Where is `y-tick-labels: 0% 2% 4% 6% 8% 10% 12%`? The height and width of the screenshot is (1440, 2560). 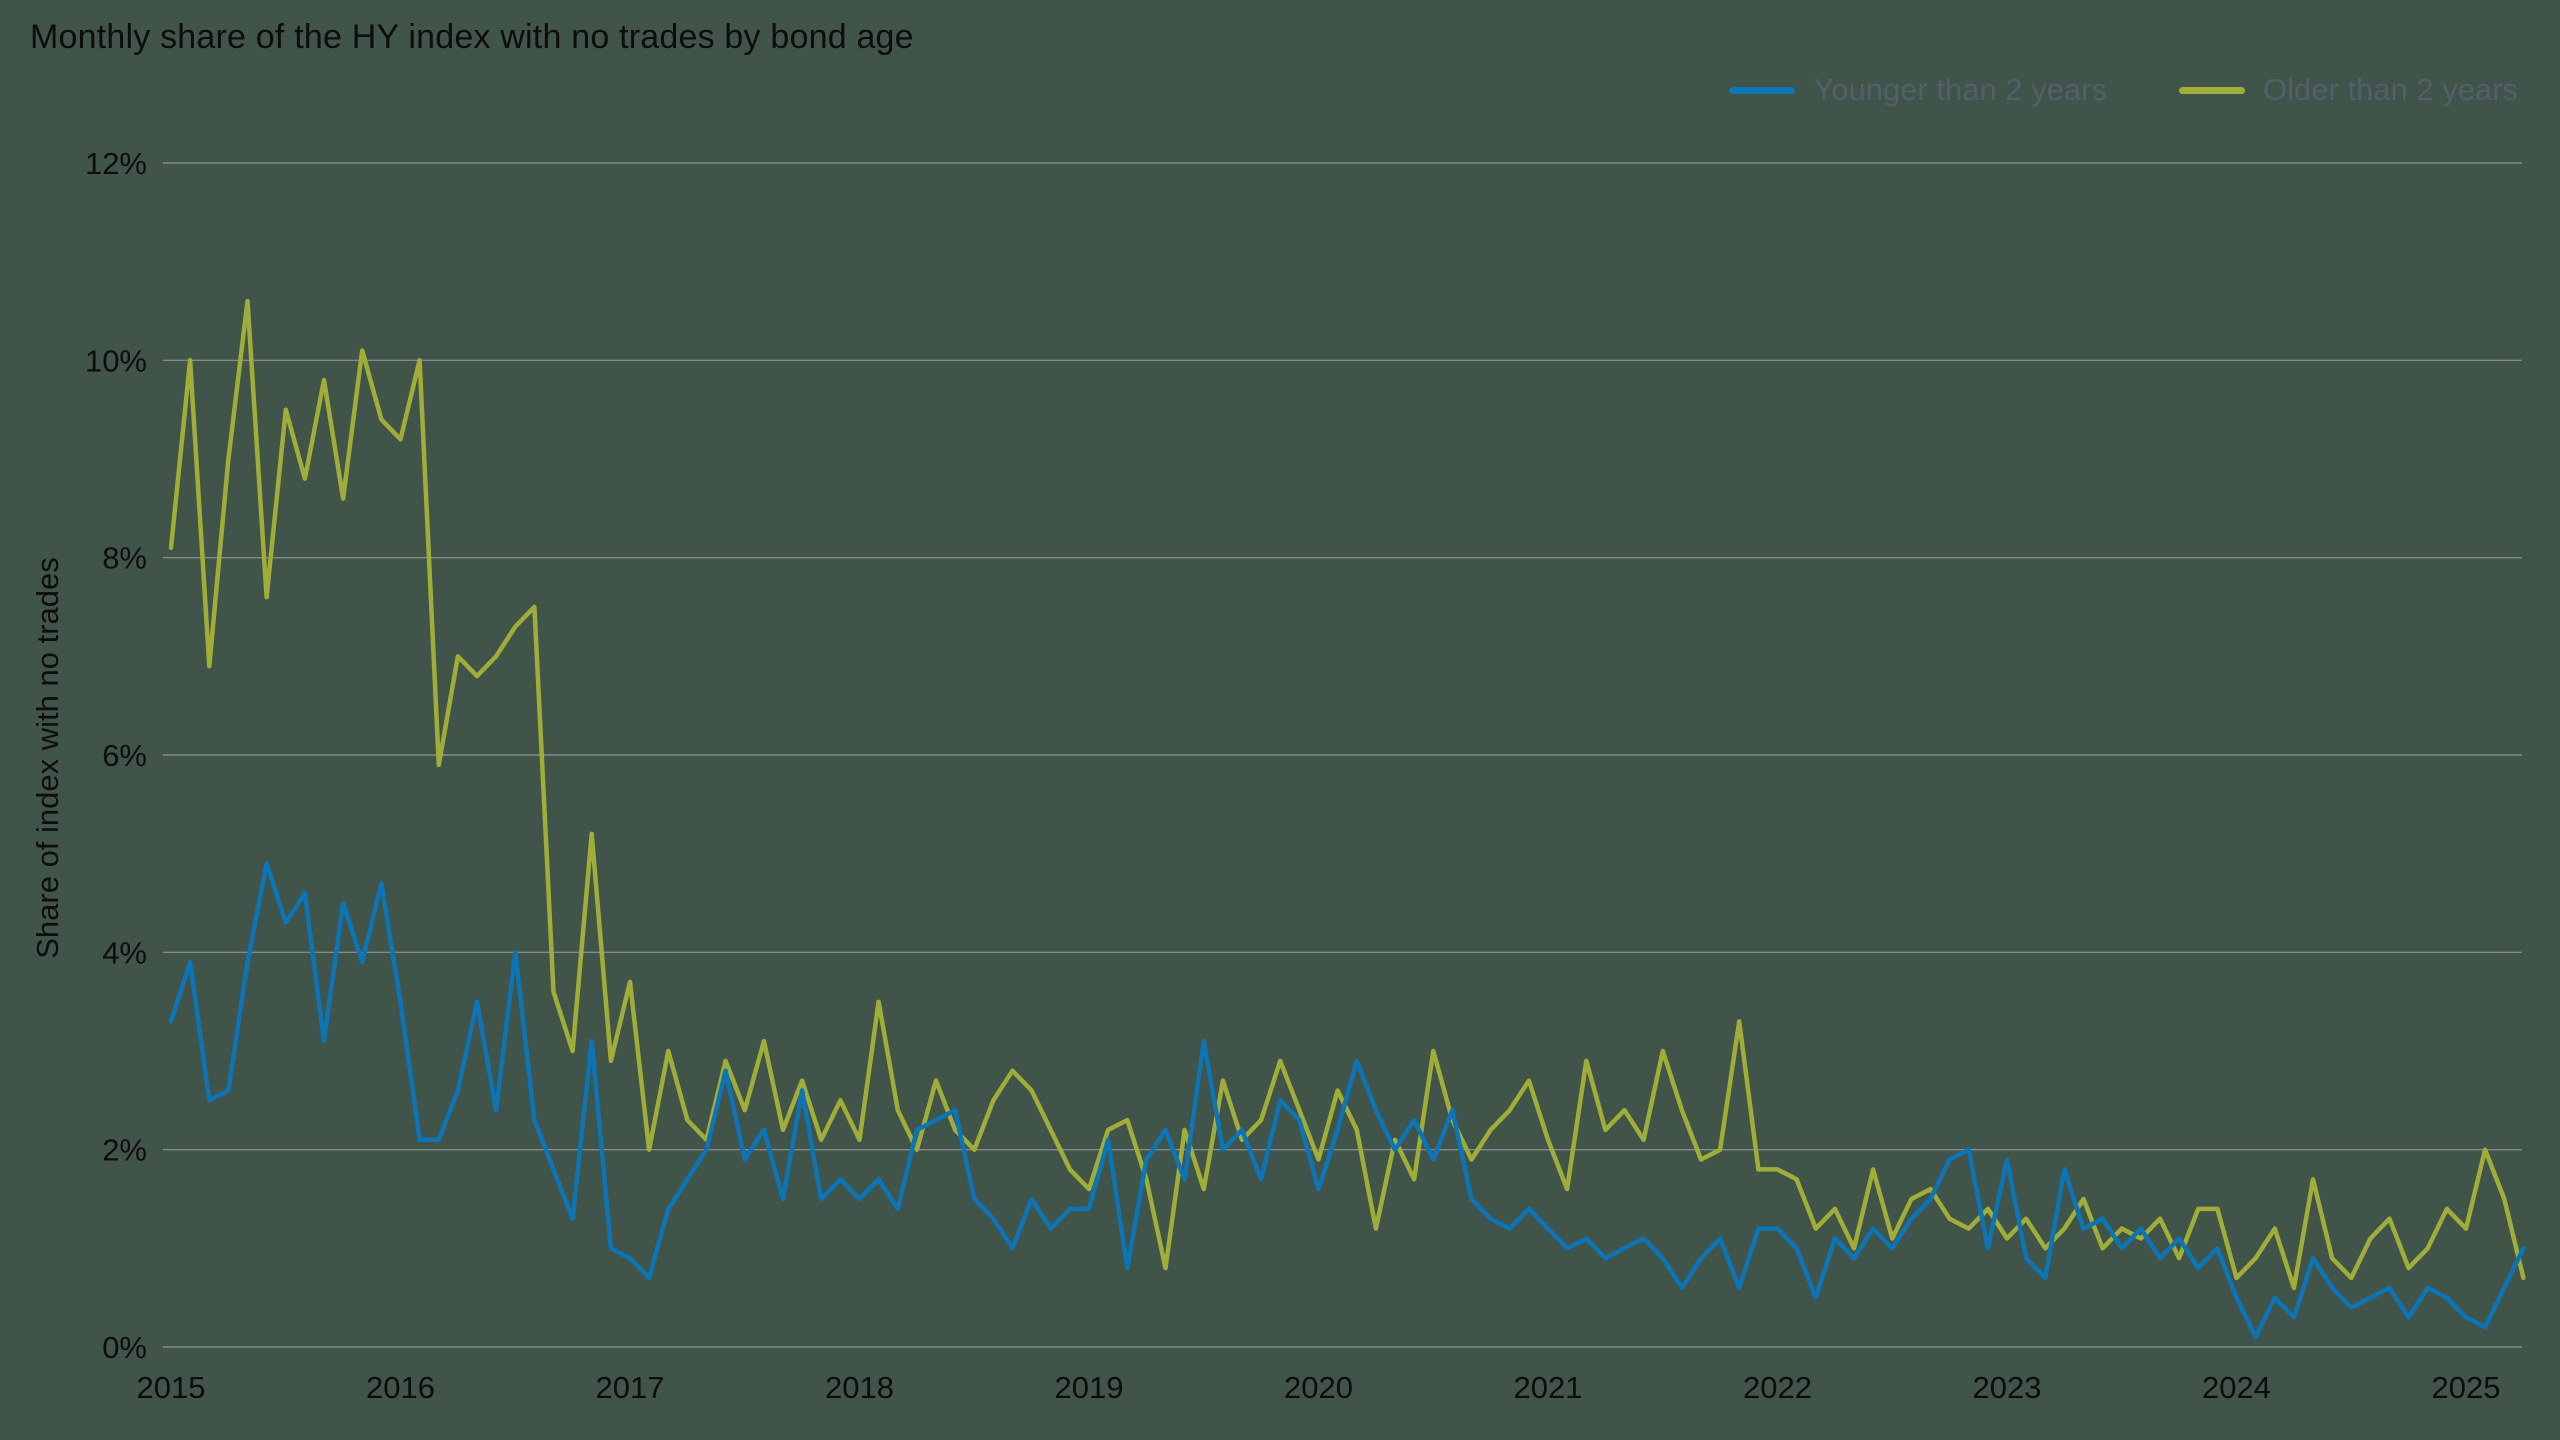 y-tick-labels: 0% 2% 4% 6% 8% 10% 12% is located at coordinates (116, 755).